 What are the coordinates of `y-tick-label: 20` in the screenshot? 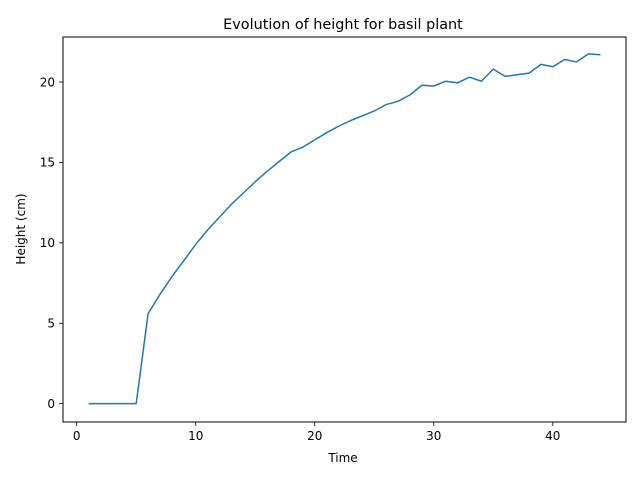 It's located at (47, 82).